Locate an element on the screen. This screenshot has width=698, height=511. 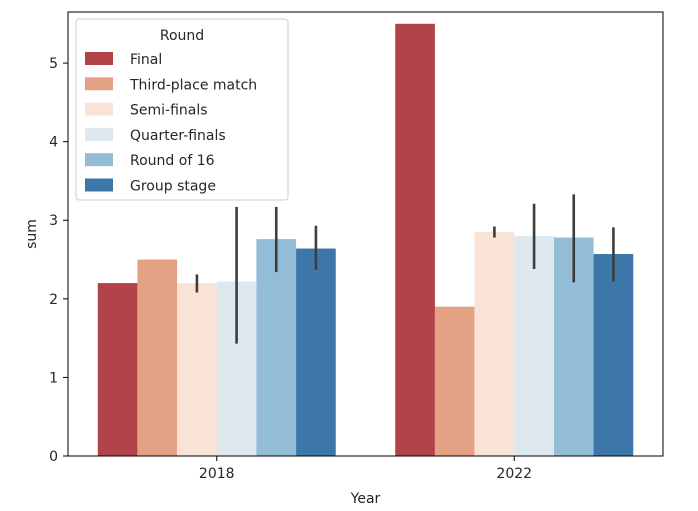
x-tick-label: 2022 is located at coordinates (514, 474).